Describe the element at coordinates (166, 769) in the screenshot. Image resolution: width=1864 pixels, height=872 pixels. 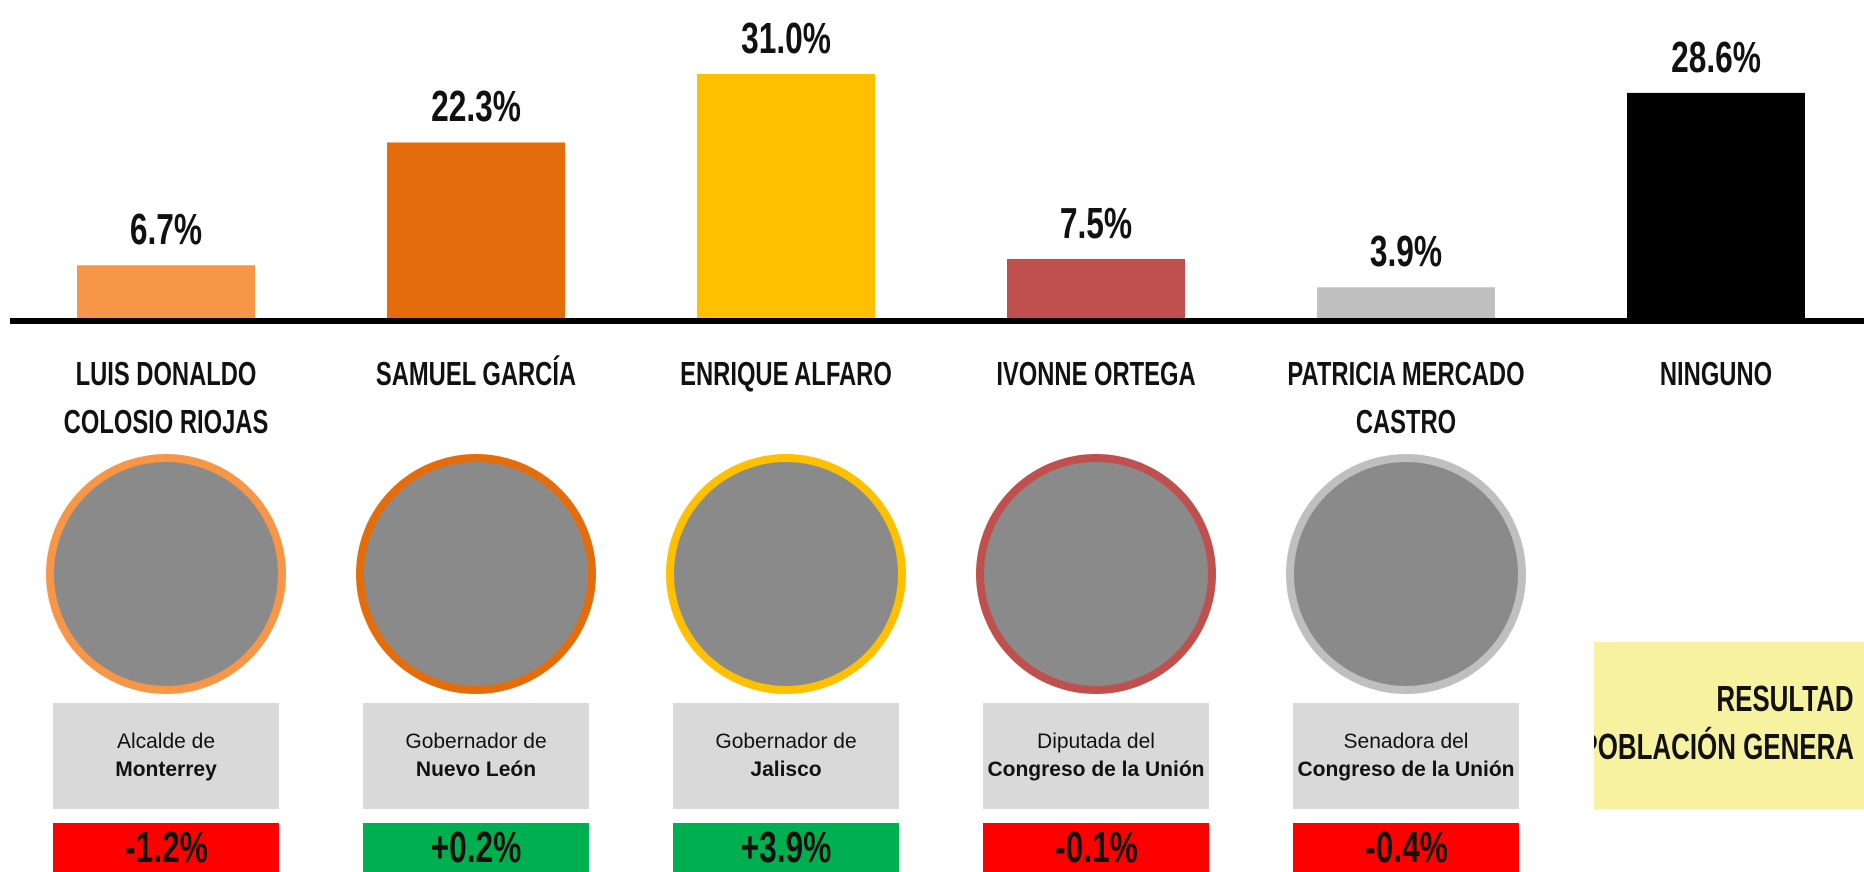
I see `role-place: Monterrey` at that location.